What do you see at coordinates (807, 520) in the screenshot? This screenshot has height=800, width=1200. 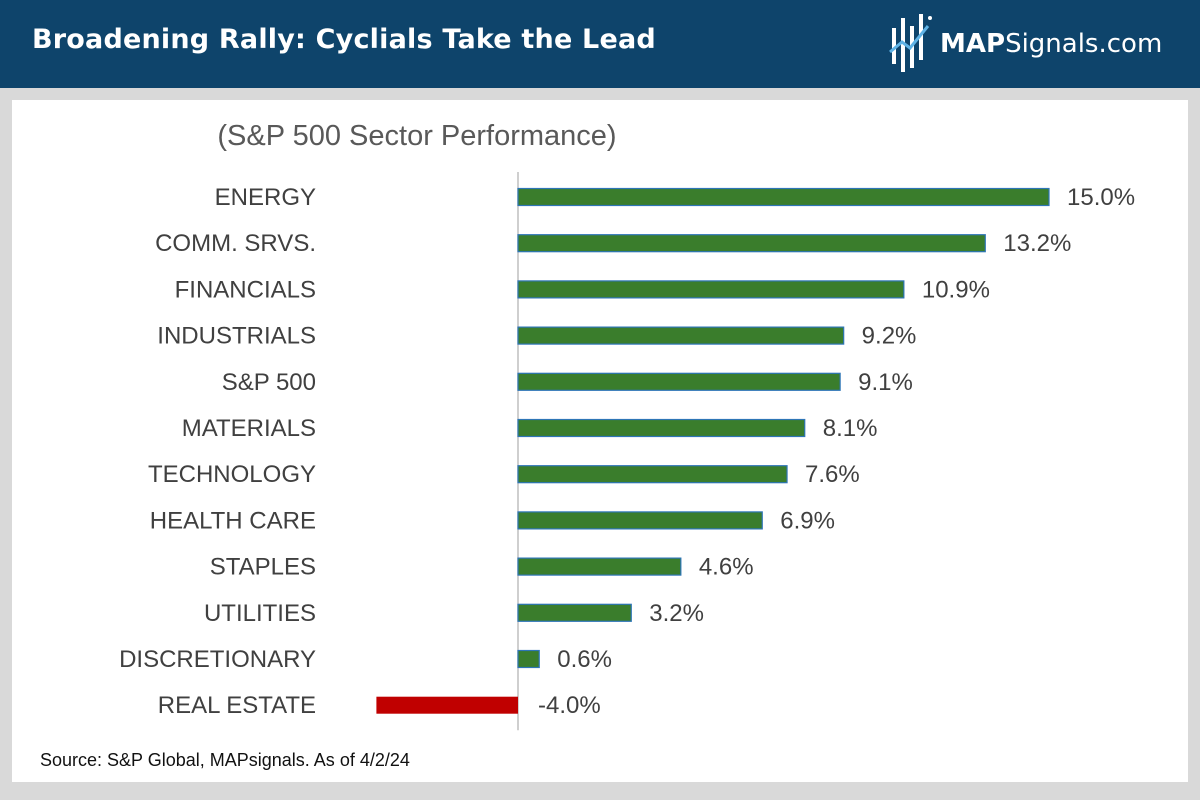 I see `value-label: 6.9%` at bounding box center [807, 520].